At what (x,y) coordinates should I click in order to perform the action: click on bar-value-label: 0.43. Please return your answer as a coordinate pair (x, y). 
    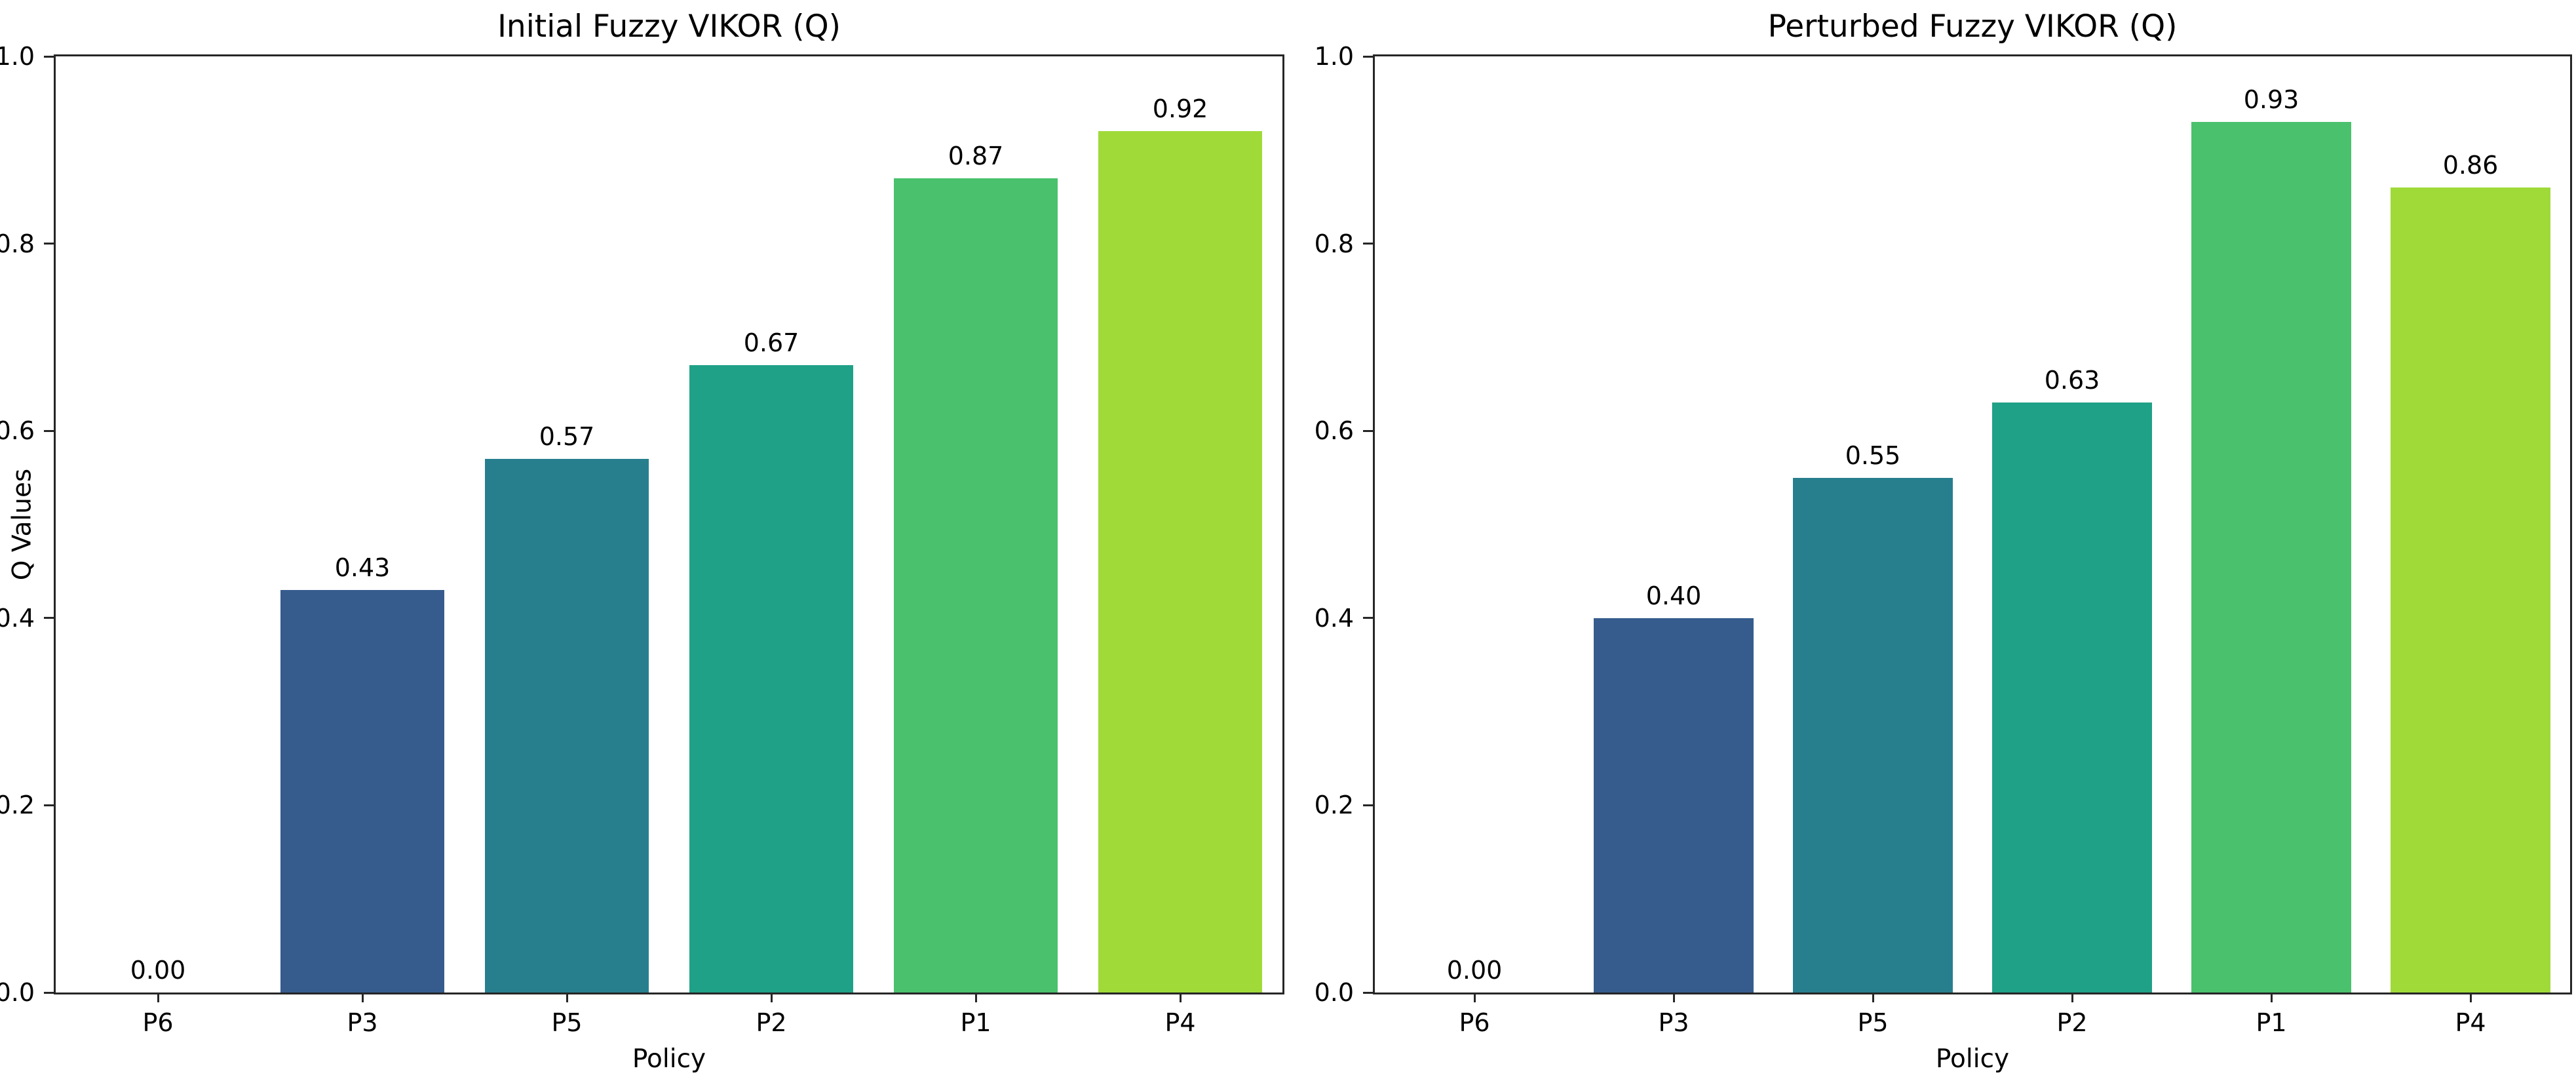
    Looking at the image, I should click on (362, 567).